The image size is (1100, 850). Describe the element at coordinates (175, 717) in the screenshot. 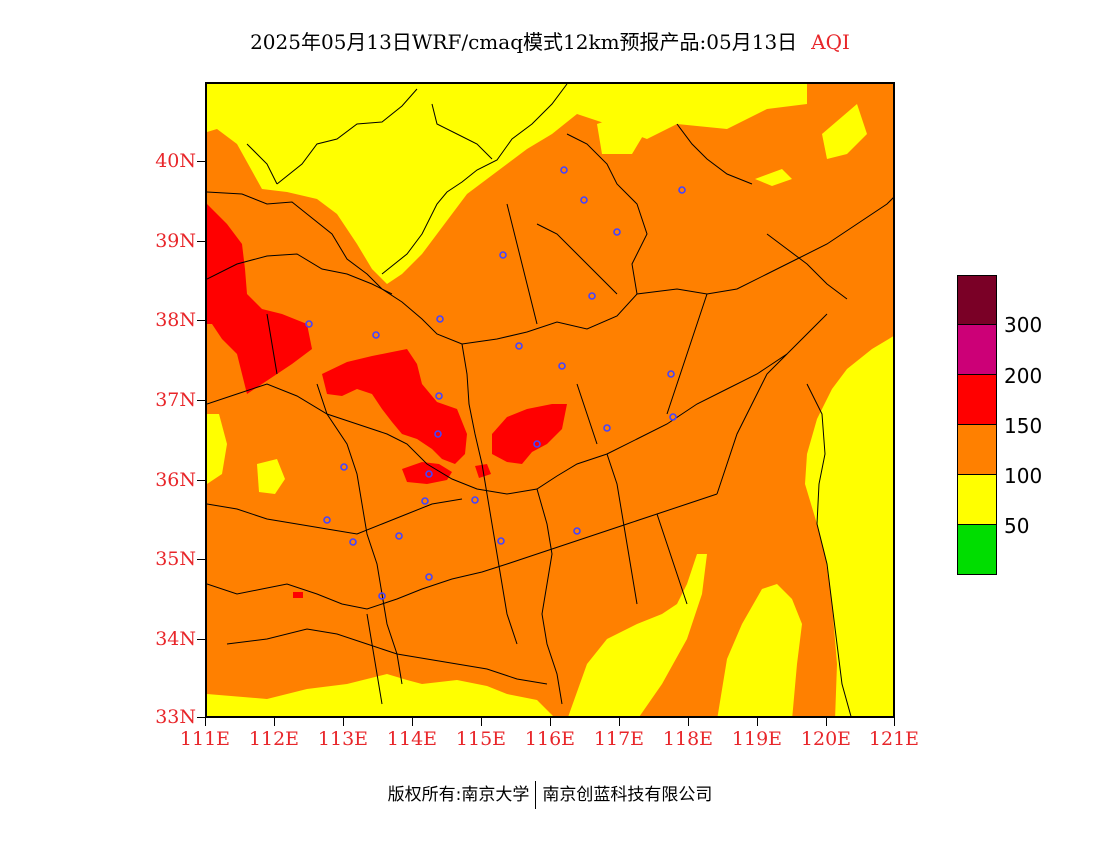

I see `lat-label-33n: 33N` at that location.